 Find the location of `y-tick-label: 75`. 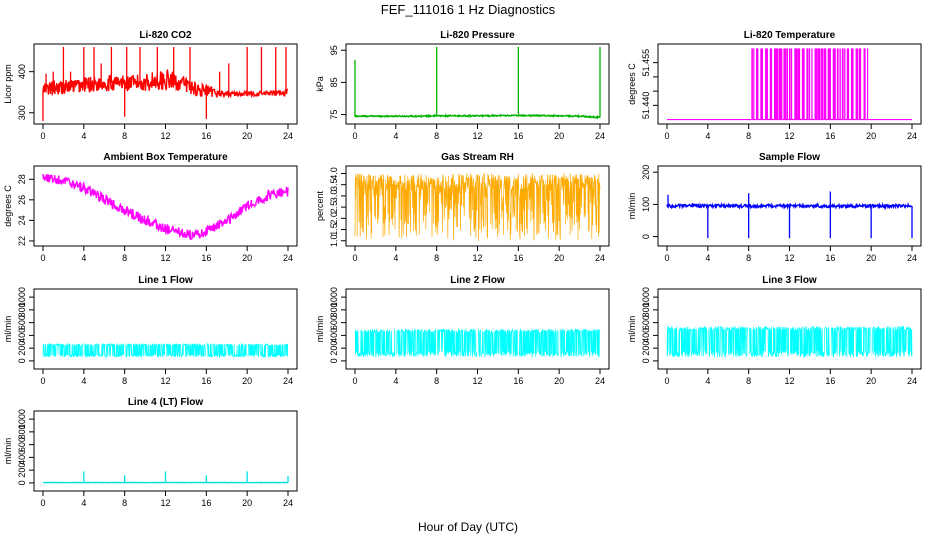

y-tick-label: 75 is located at coordinates (334, 115).